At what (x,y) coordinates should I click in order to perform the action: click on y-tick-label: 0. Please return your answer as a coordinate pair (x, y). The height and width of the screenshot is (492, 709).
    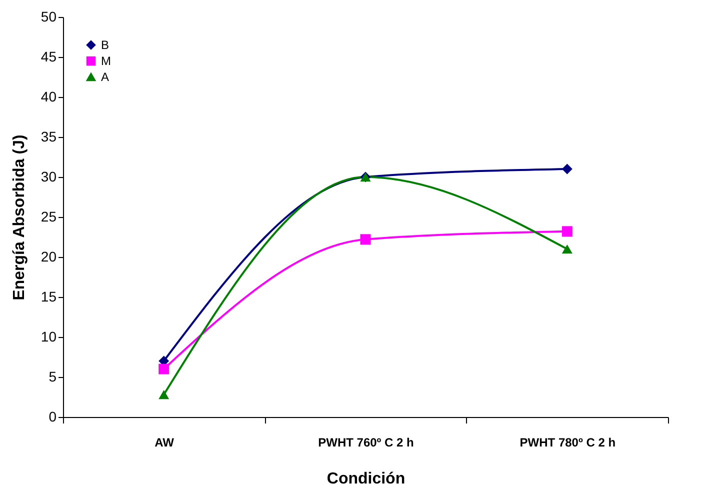
    Looking at the image, I should click on (52, 416).